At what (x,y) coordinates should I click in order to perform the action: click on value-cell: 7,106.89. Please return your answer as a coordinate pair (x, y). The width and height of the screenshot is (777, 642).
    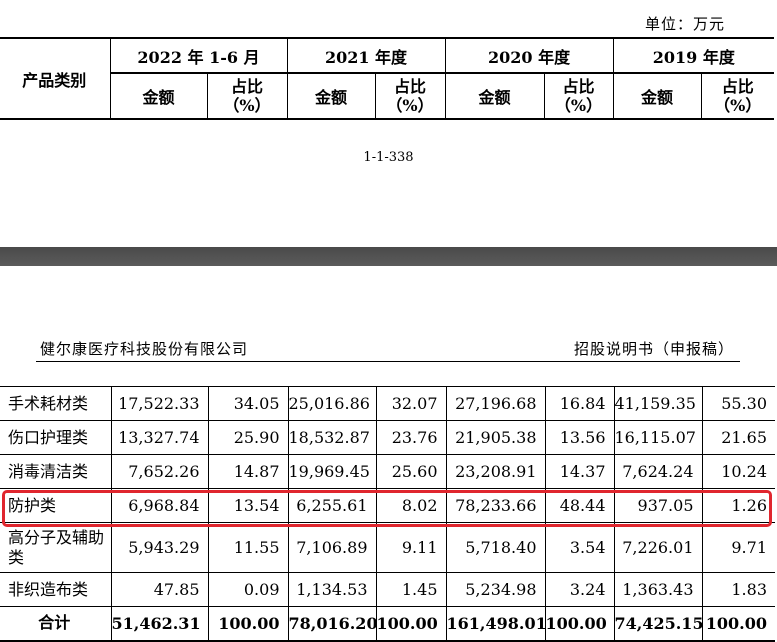
    Looking at the image, I should click on (332, 547).